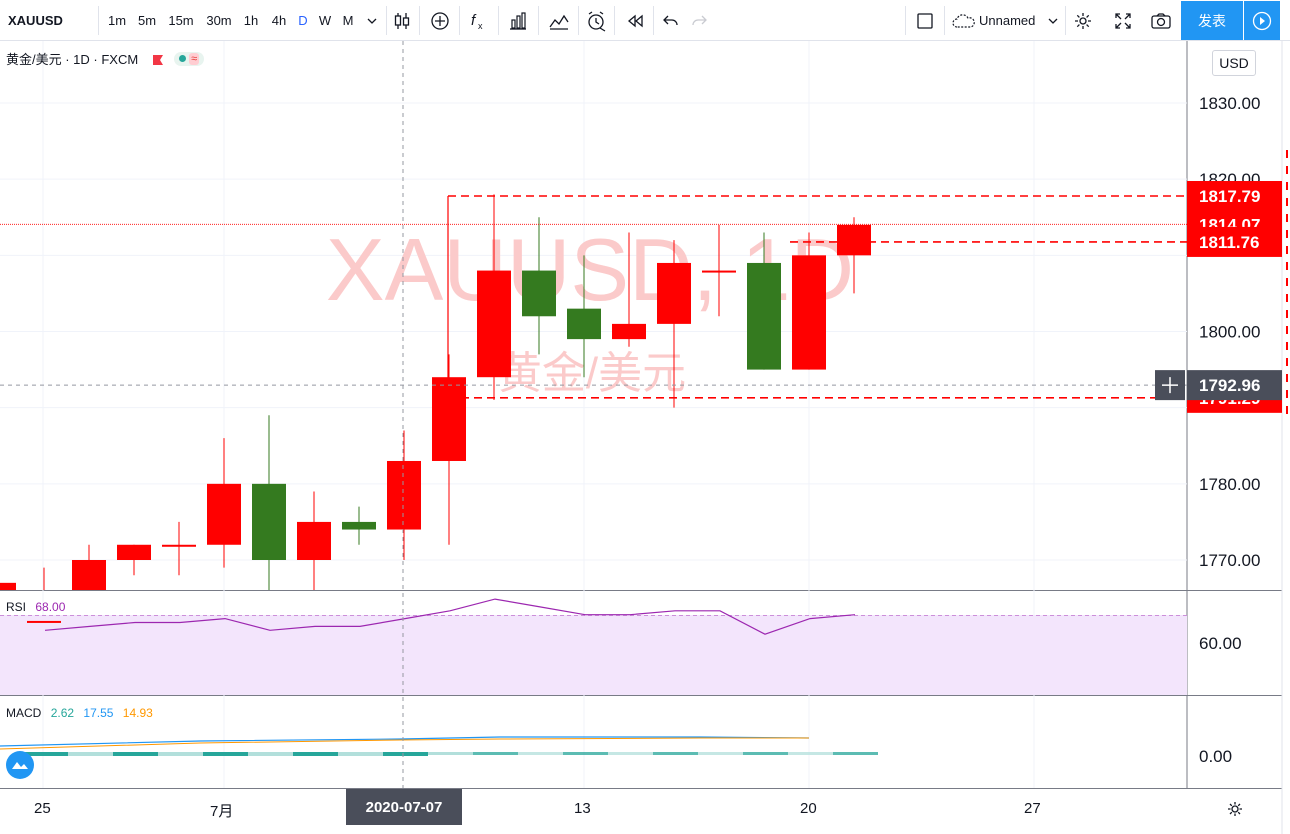  Describe the element at coordinates (582, 808) in the screenshot. I see `time-tick: 13` at that location.